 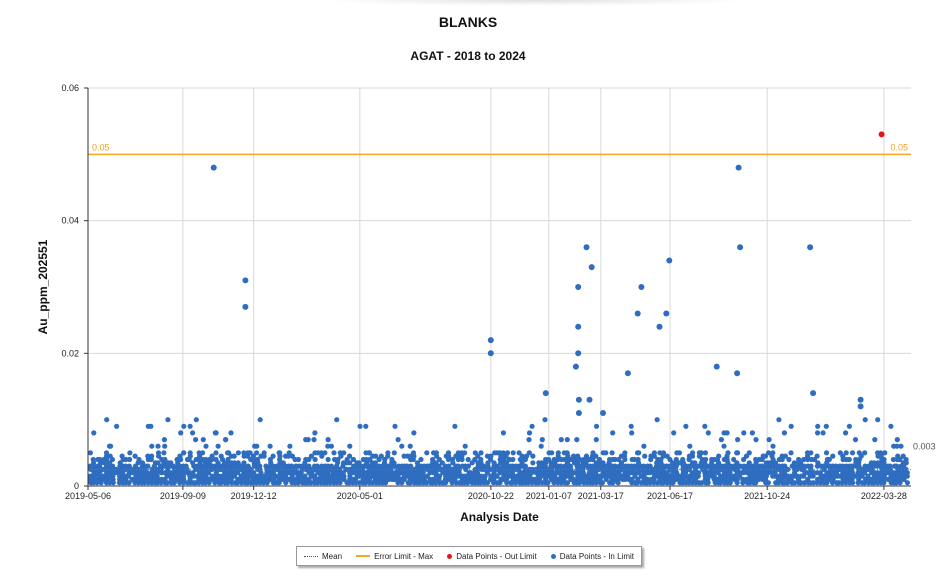 What do you see at coordinates (553, 556) in the screenshot?
I see `in-limit-swatch` at bounding box center [553, 556].